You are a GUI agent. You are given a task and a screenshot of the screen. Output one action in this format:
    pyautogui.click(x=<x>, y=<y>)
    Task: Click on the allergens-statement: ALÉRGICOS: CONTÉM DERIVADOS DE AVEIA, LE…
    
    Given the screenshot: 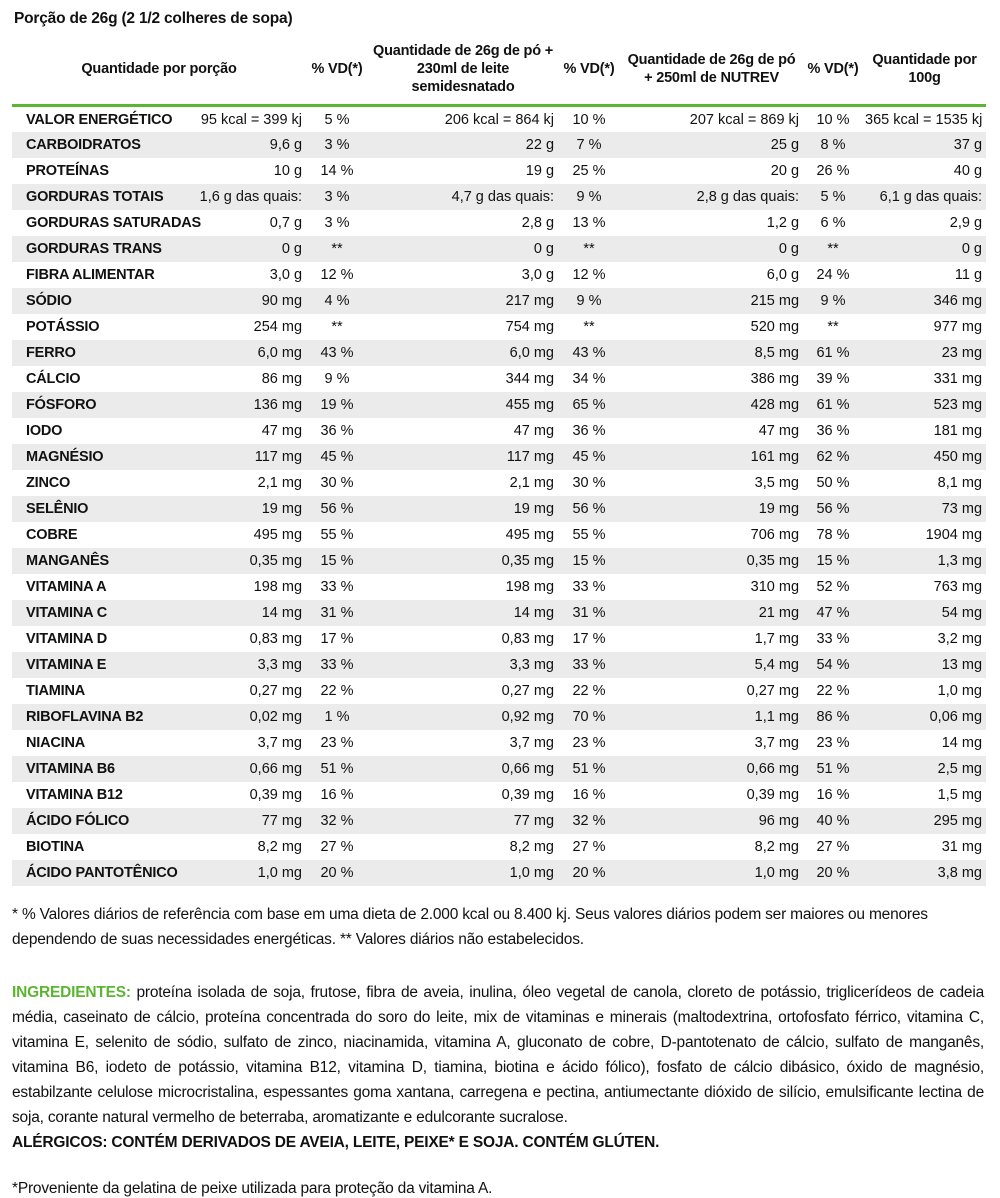 What is the action you would take?
    pyautogui.click(x=336, y=1142)
    